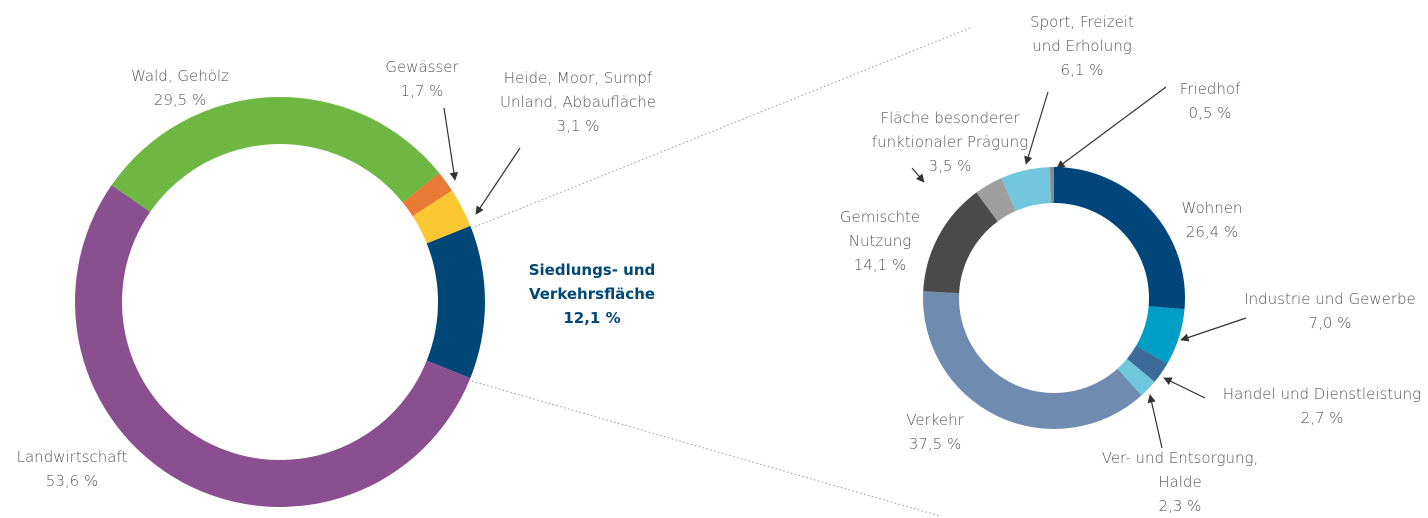 Image resolution: width=1428 pixels, height=518 pixels. I want to click on category-name: Friedhof, so click(1210, 89).